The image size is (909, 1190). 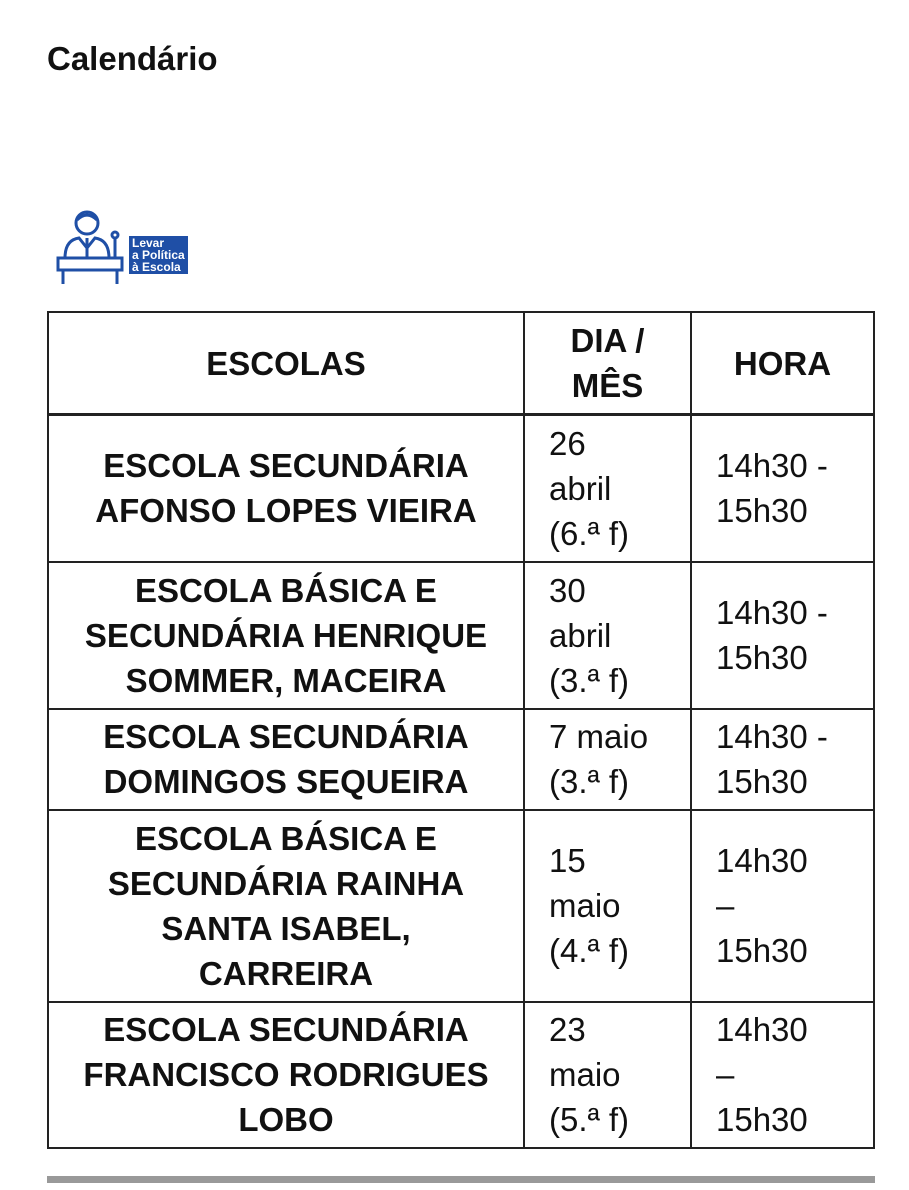 I want to click on logo: Levar a Política à Escola, so click(x=135, y=248).